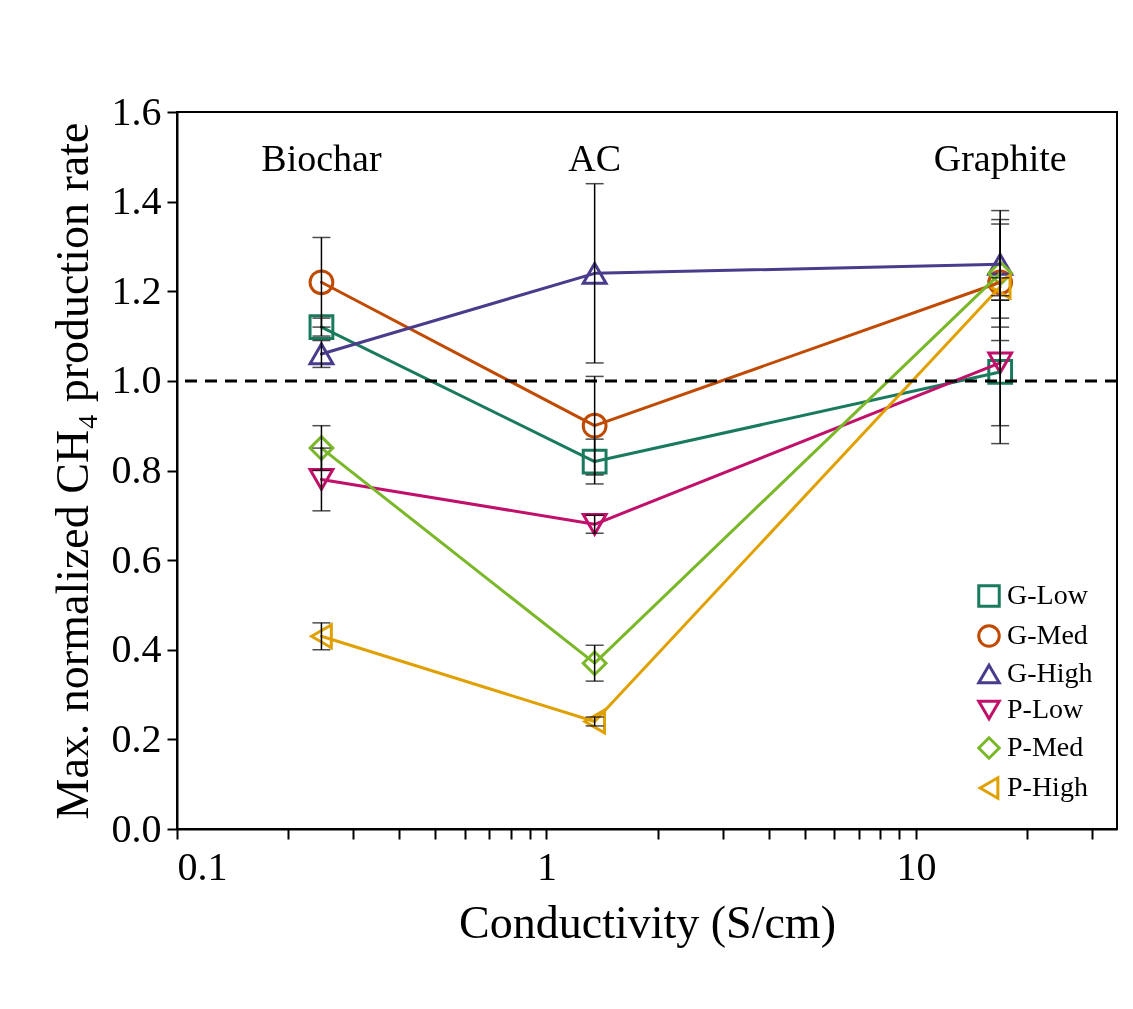  I want to click on y-tick-label: 0.0, so click(136, 828).